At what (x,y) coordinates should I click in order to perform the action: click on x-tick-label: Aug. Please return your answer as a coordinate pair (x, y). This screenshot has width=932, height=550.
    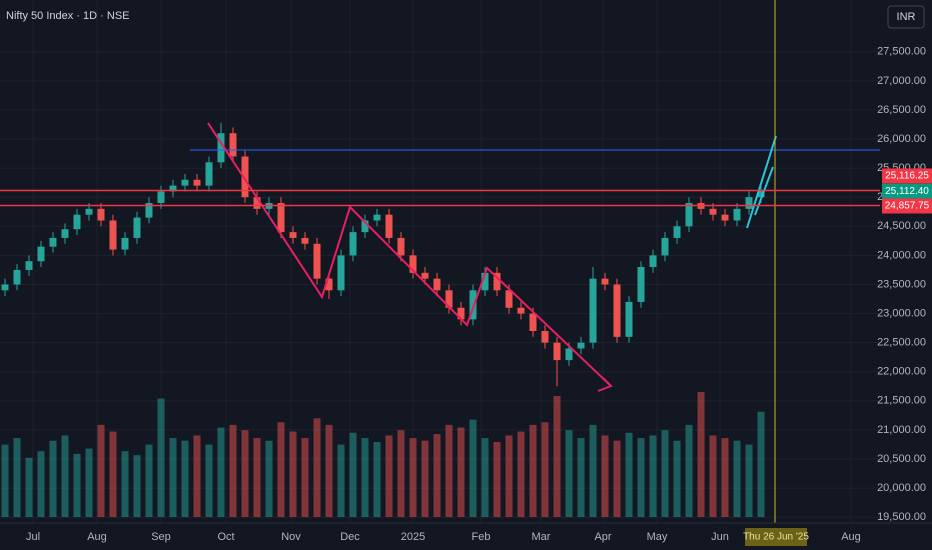
    Looking at the image, I should click on (851, 537).